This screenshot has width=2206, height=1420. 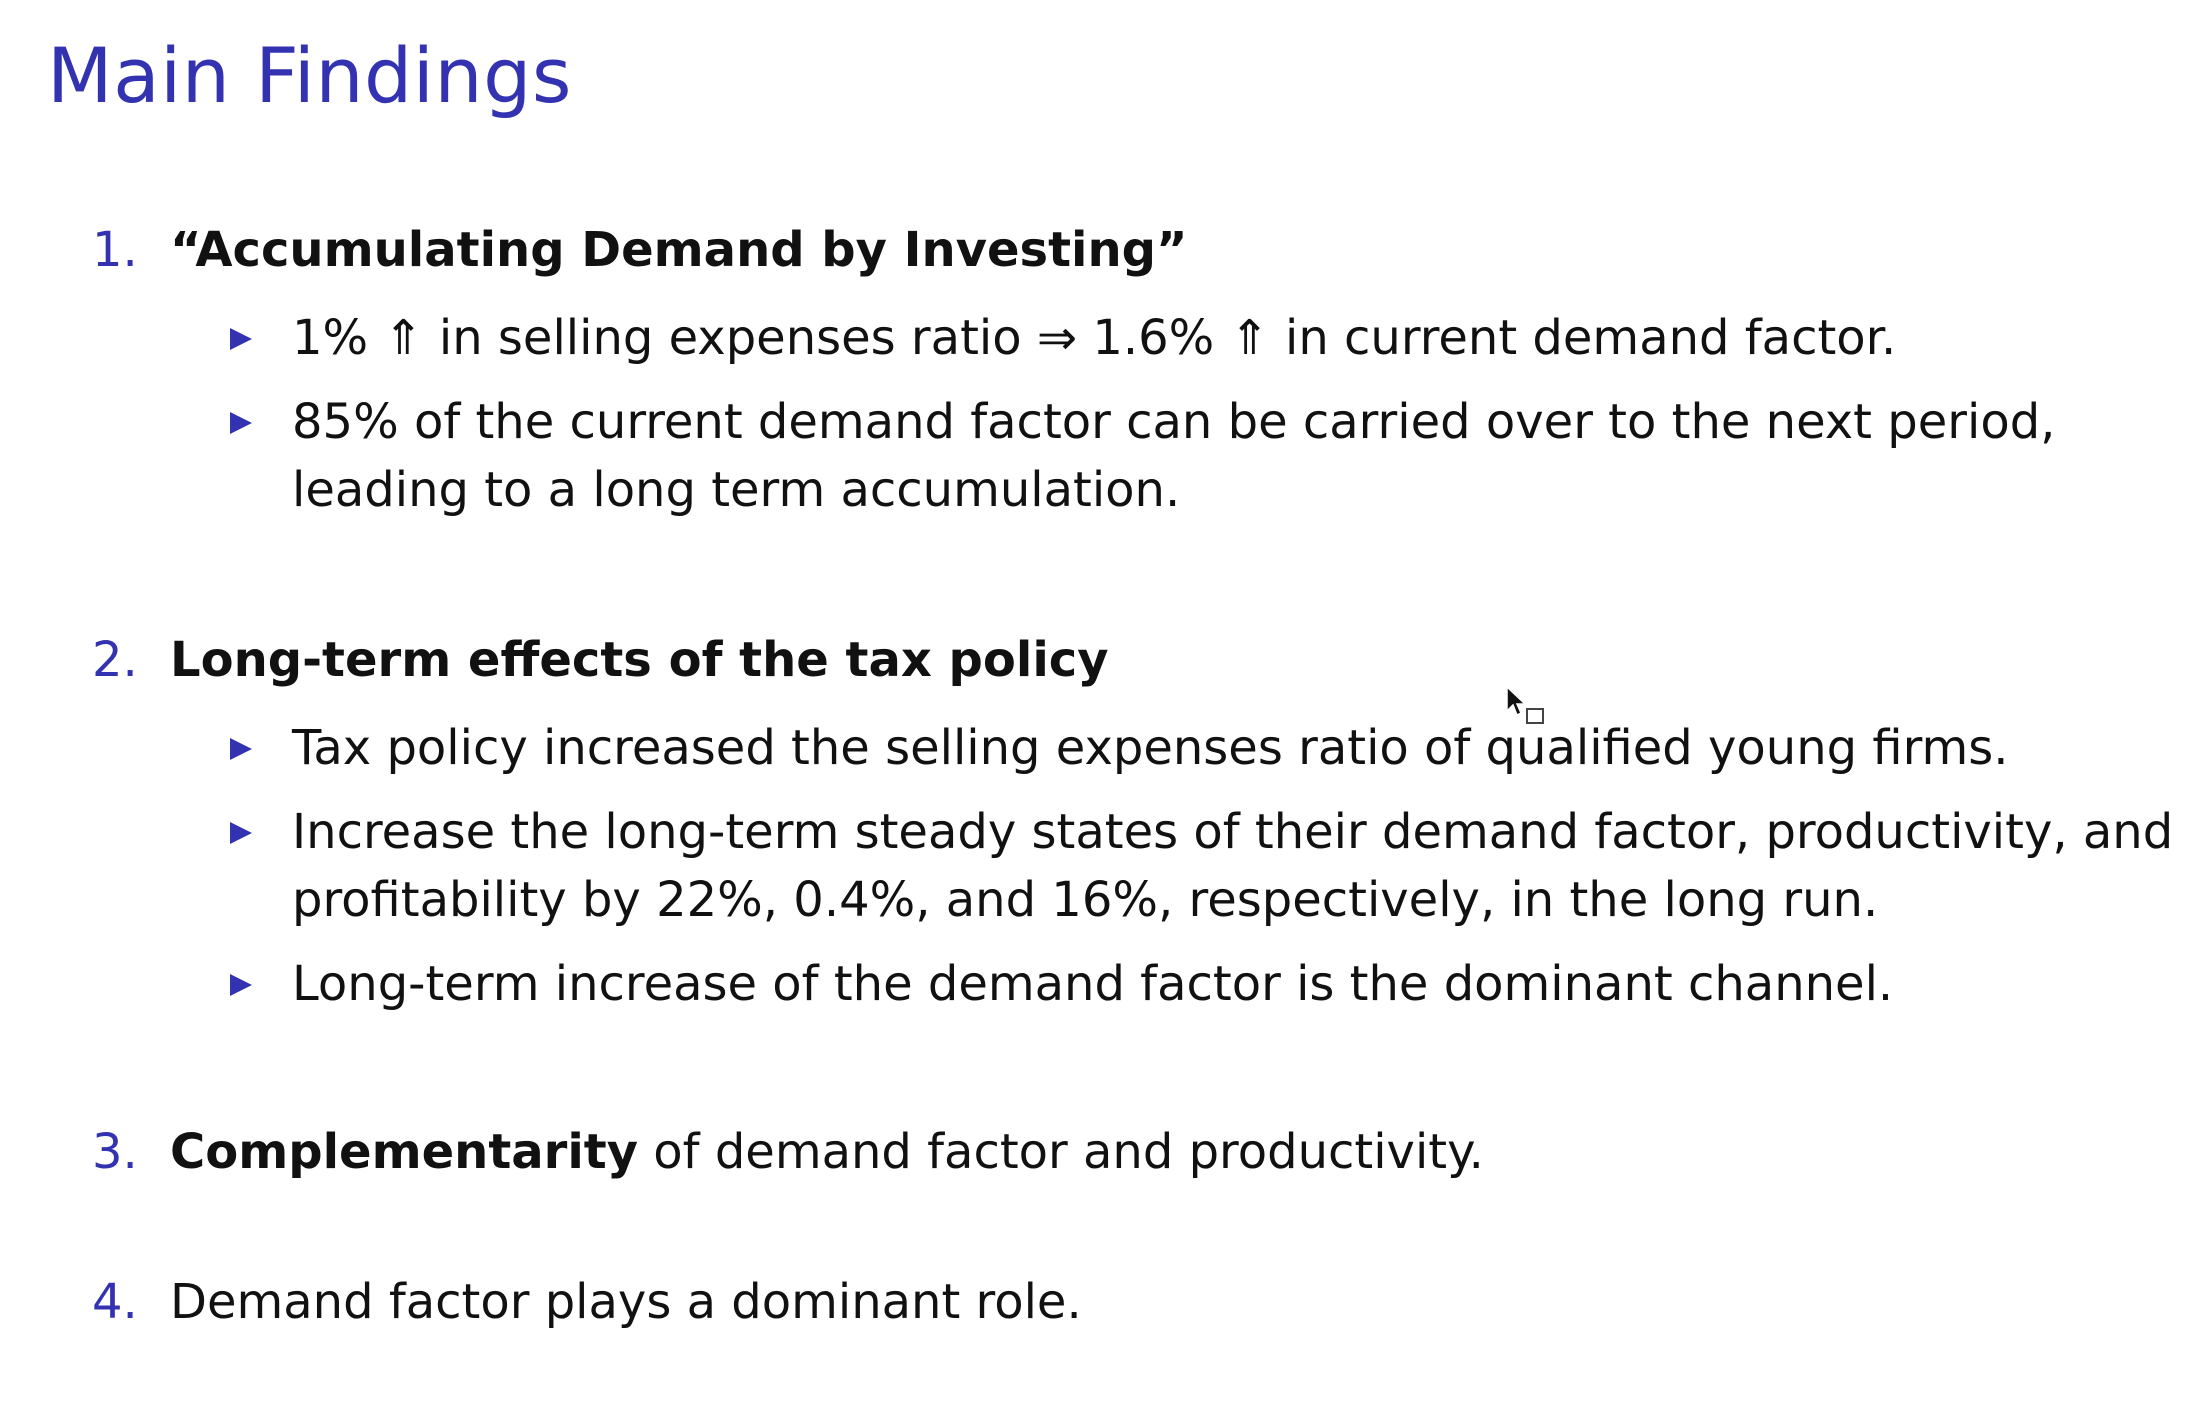 I want to click on slide-title: Main Findings, so click(x=309, y=75).